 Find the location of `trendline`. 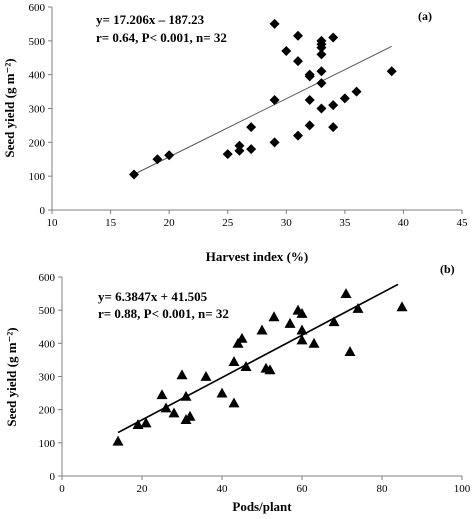

trendline is located at coordinates (262, 110).